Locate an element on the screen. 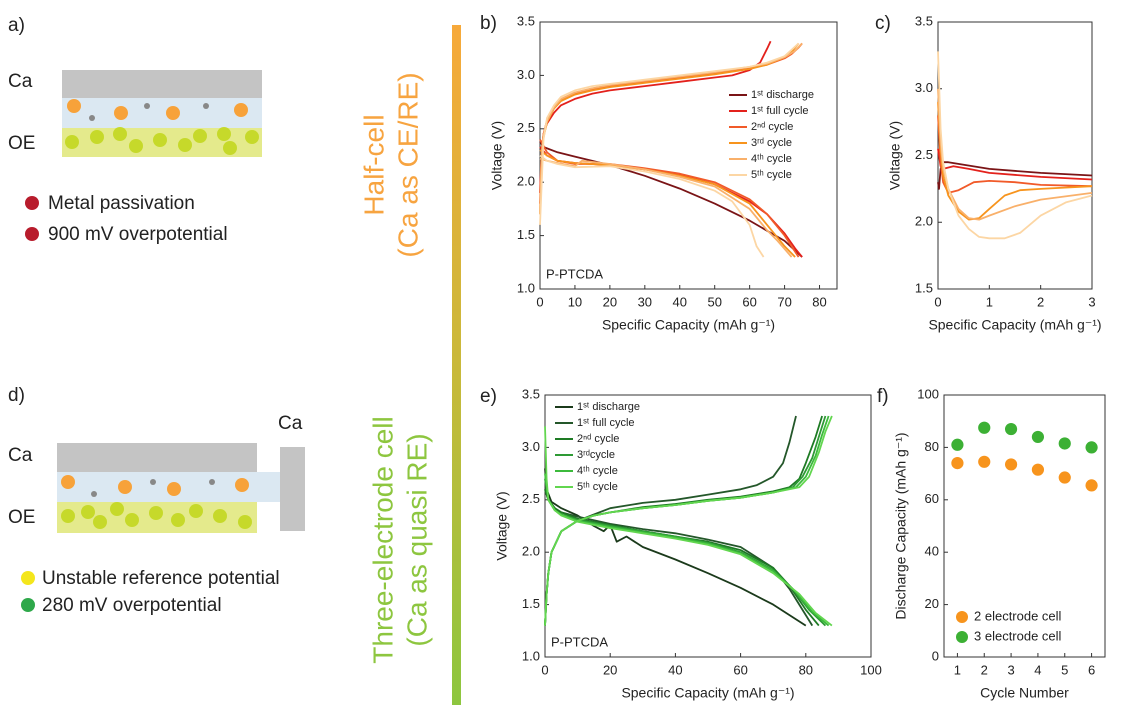 This screenshot has height=717, width=1129. legend-label: 3ʳᵈcycle is located at coordinates (596, 455).